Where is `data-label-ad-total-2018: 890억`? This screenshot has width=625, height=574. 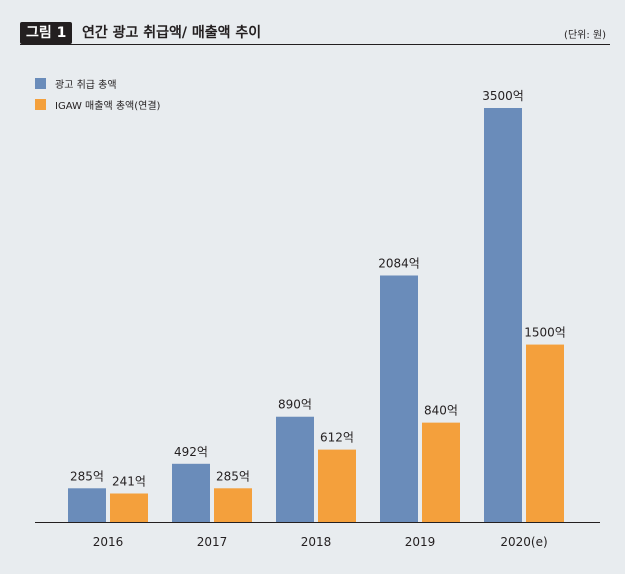
data-label-ad-total-2018: 890억 is located at coordinates (295, 405).